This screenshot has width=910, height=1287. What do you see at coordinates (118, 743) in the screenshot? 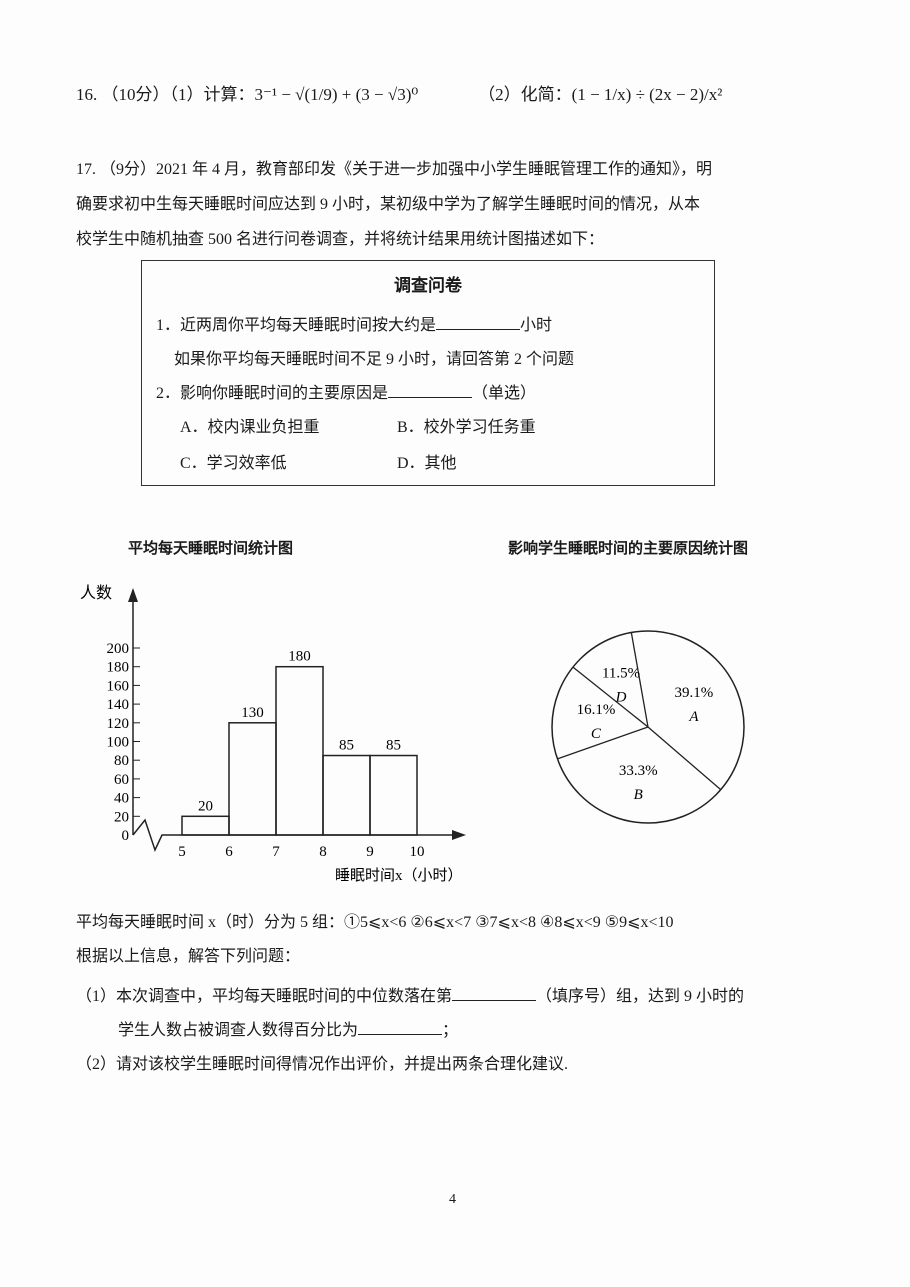
I see `y-tick-label: 100` at bounding box center [118, 743].